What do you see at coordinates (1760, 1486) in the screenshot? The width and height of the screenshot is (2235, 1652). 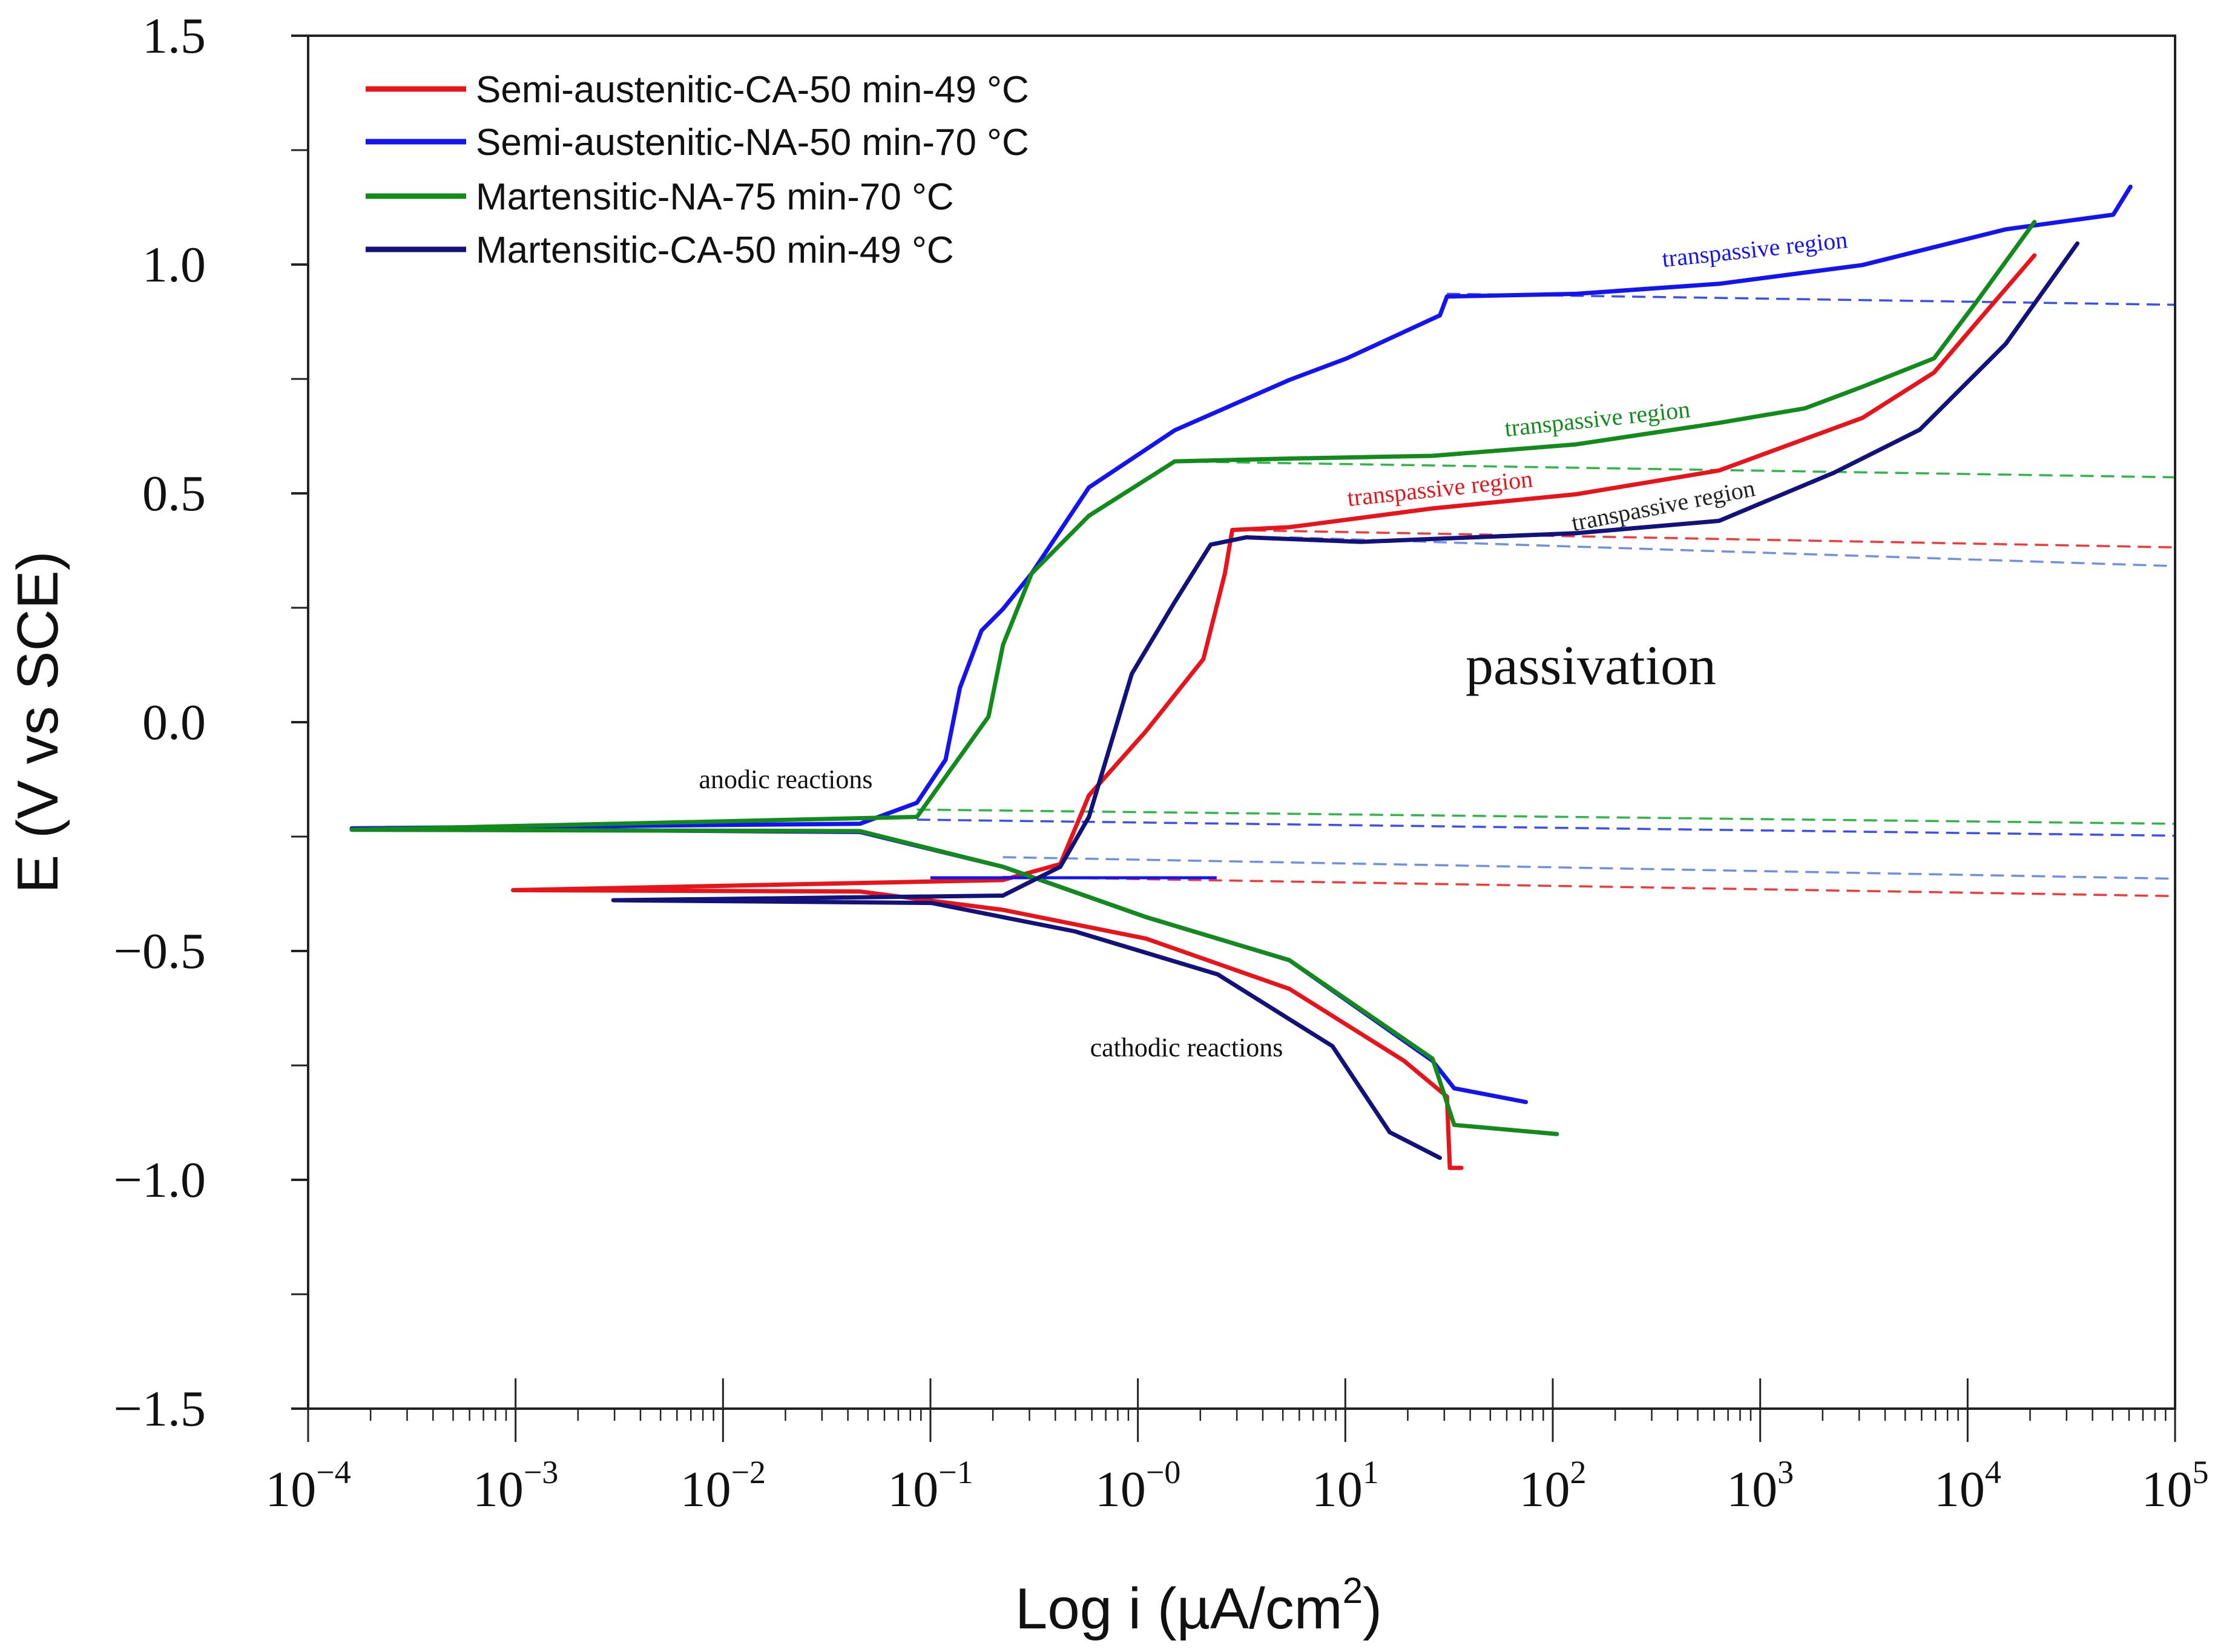 I see `x-tick-label: 10³` at bounding box center [1760, 1486].